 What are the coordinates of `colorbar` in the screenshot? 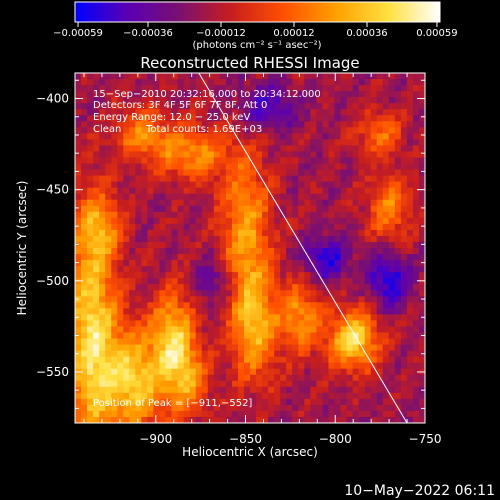 It's located at (257, 12).